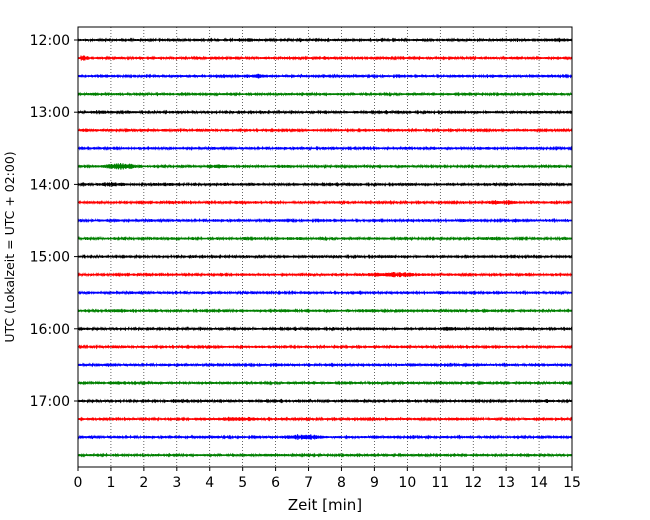 Image resolution: width=650 pixels, height=520 pixels. What do you see at coordinates (9, 246) in the screenshot?
I see `y-axis-label: UTC (Lokalzeit = UTC + 02:00)` at bounding box center [9, 246].